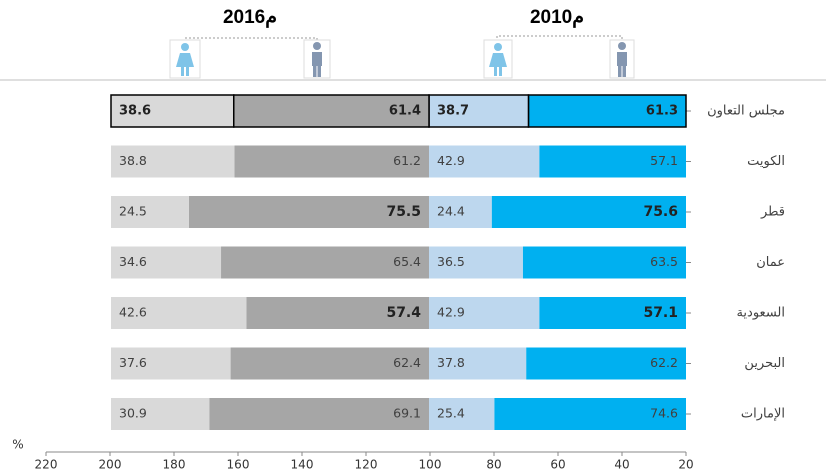  What do you see at coordinates (133, 211) in the screenshot?
I see `value-label: 24.5` at bounding box center [133, 211].